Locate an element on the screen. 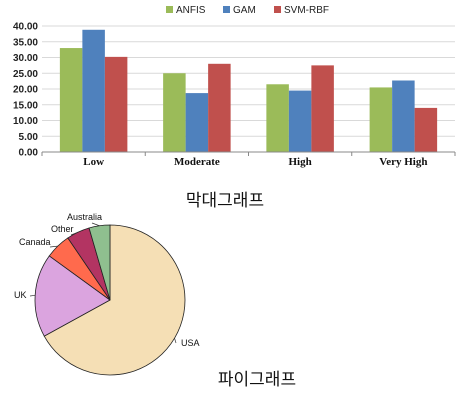 This screenshot has width=461, height=400. bar-svm-rbf-low is located at coordinates (116, 104).